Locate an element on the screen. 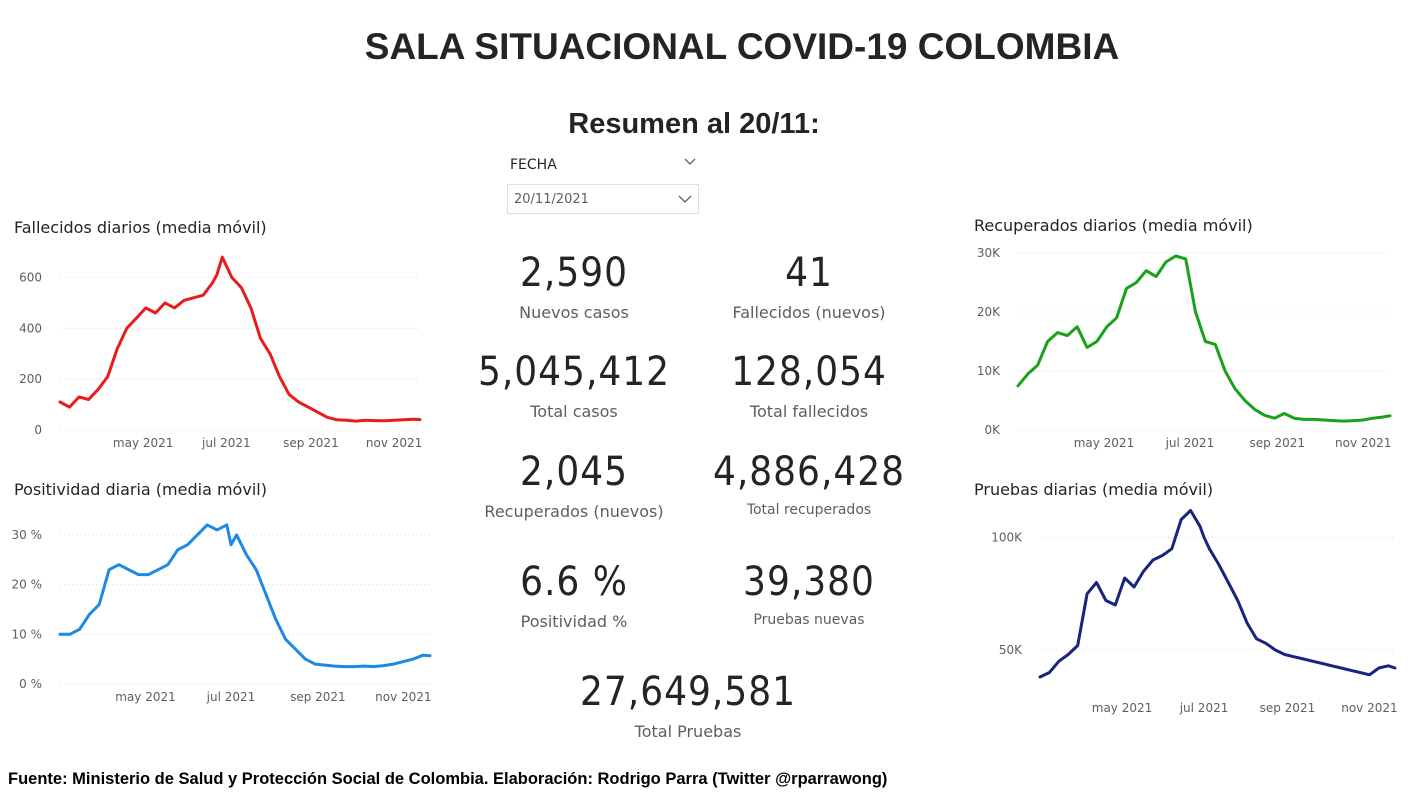 This screenshot has width=1418, height=794. kpi-value: 2,590 is located at coordinates (574, 273).